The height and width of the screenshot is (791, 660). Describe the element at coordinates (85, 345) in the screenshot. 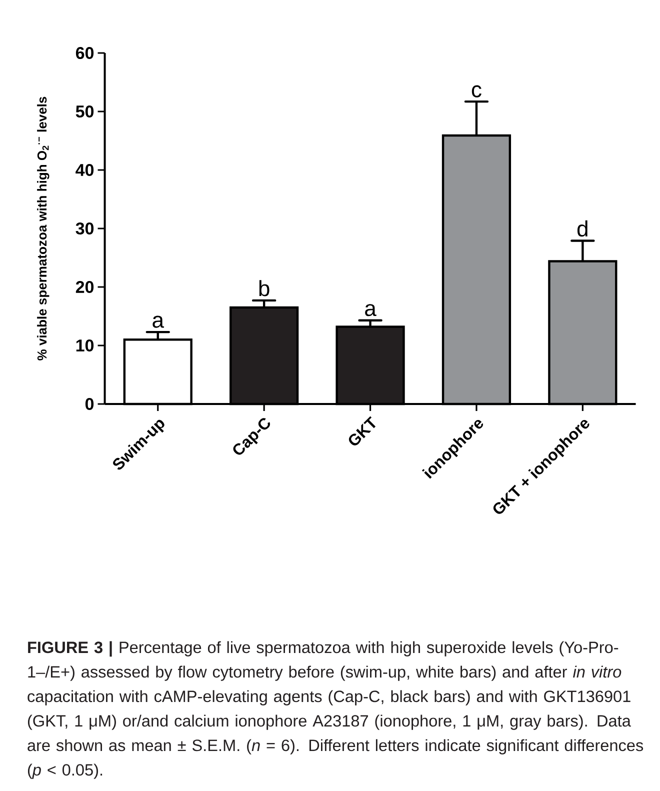

I see `y-tick-label: 10` at that location.